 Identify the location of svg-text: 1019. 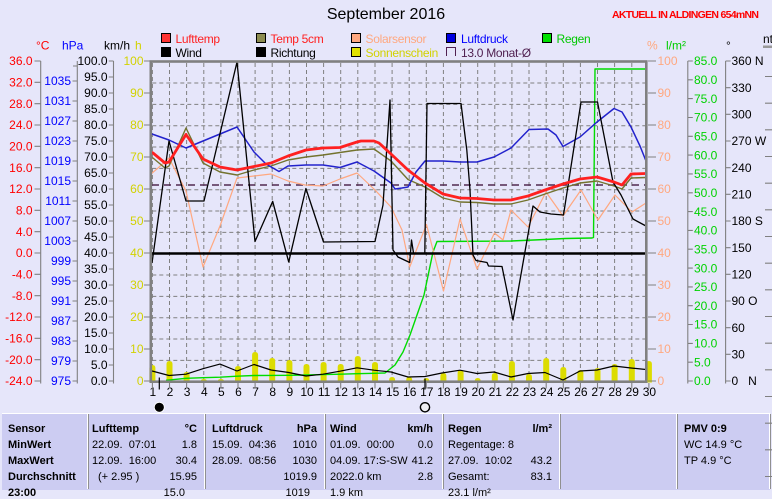
(57, 161).